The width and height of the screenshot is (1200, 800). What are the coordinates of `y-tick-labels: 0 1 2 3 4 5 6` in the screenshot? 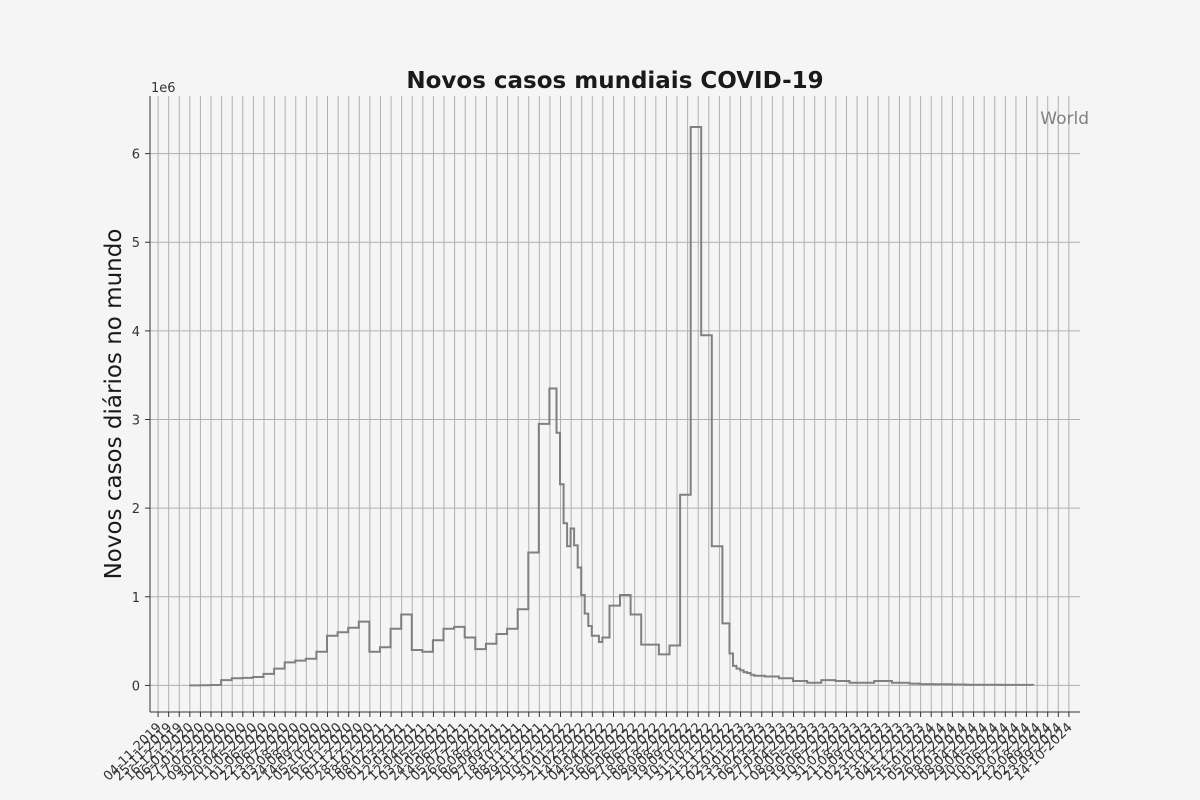 It's located at (136, 421).